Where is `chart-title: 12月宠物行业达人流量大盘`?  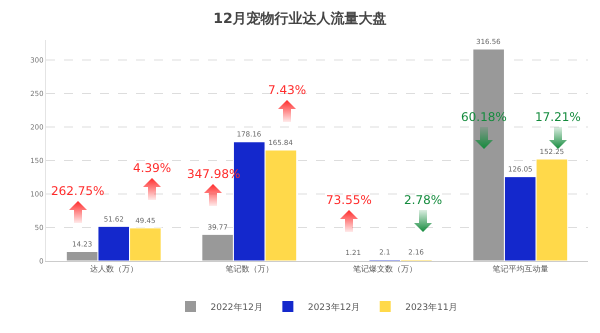 chart-title: 12月宠物行业达人流量大盘 is located at coordinates (300, 19).